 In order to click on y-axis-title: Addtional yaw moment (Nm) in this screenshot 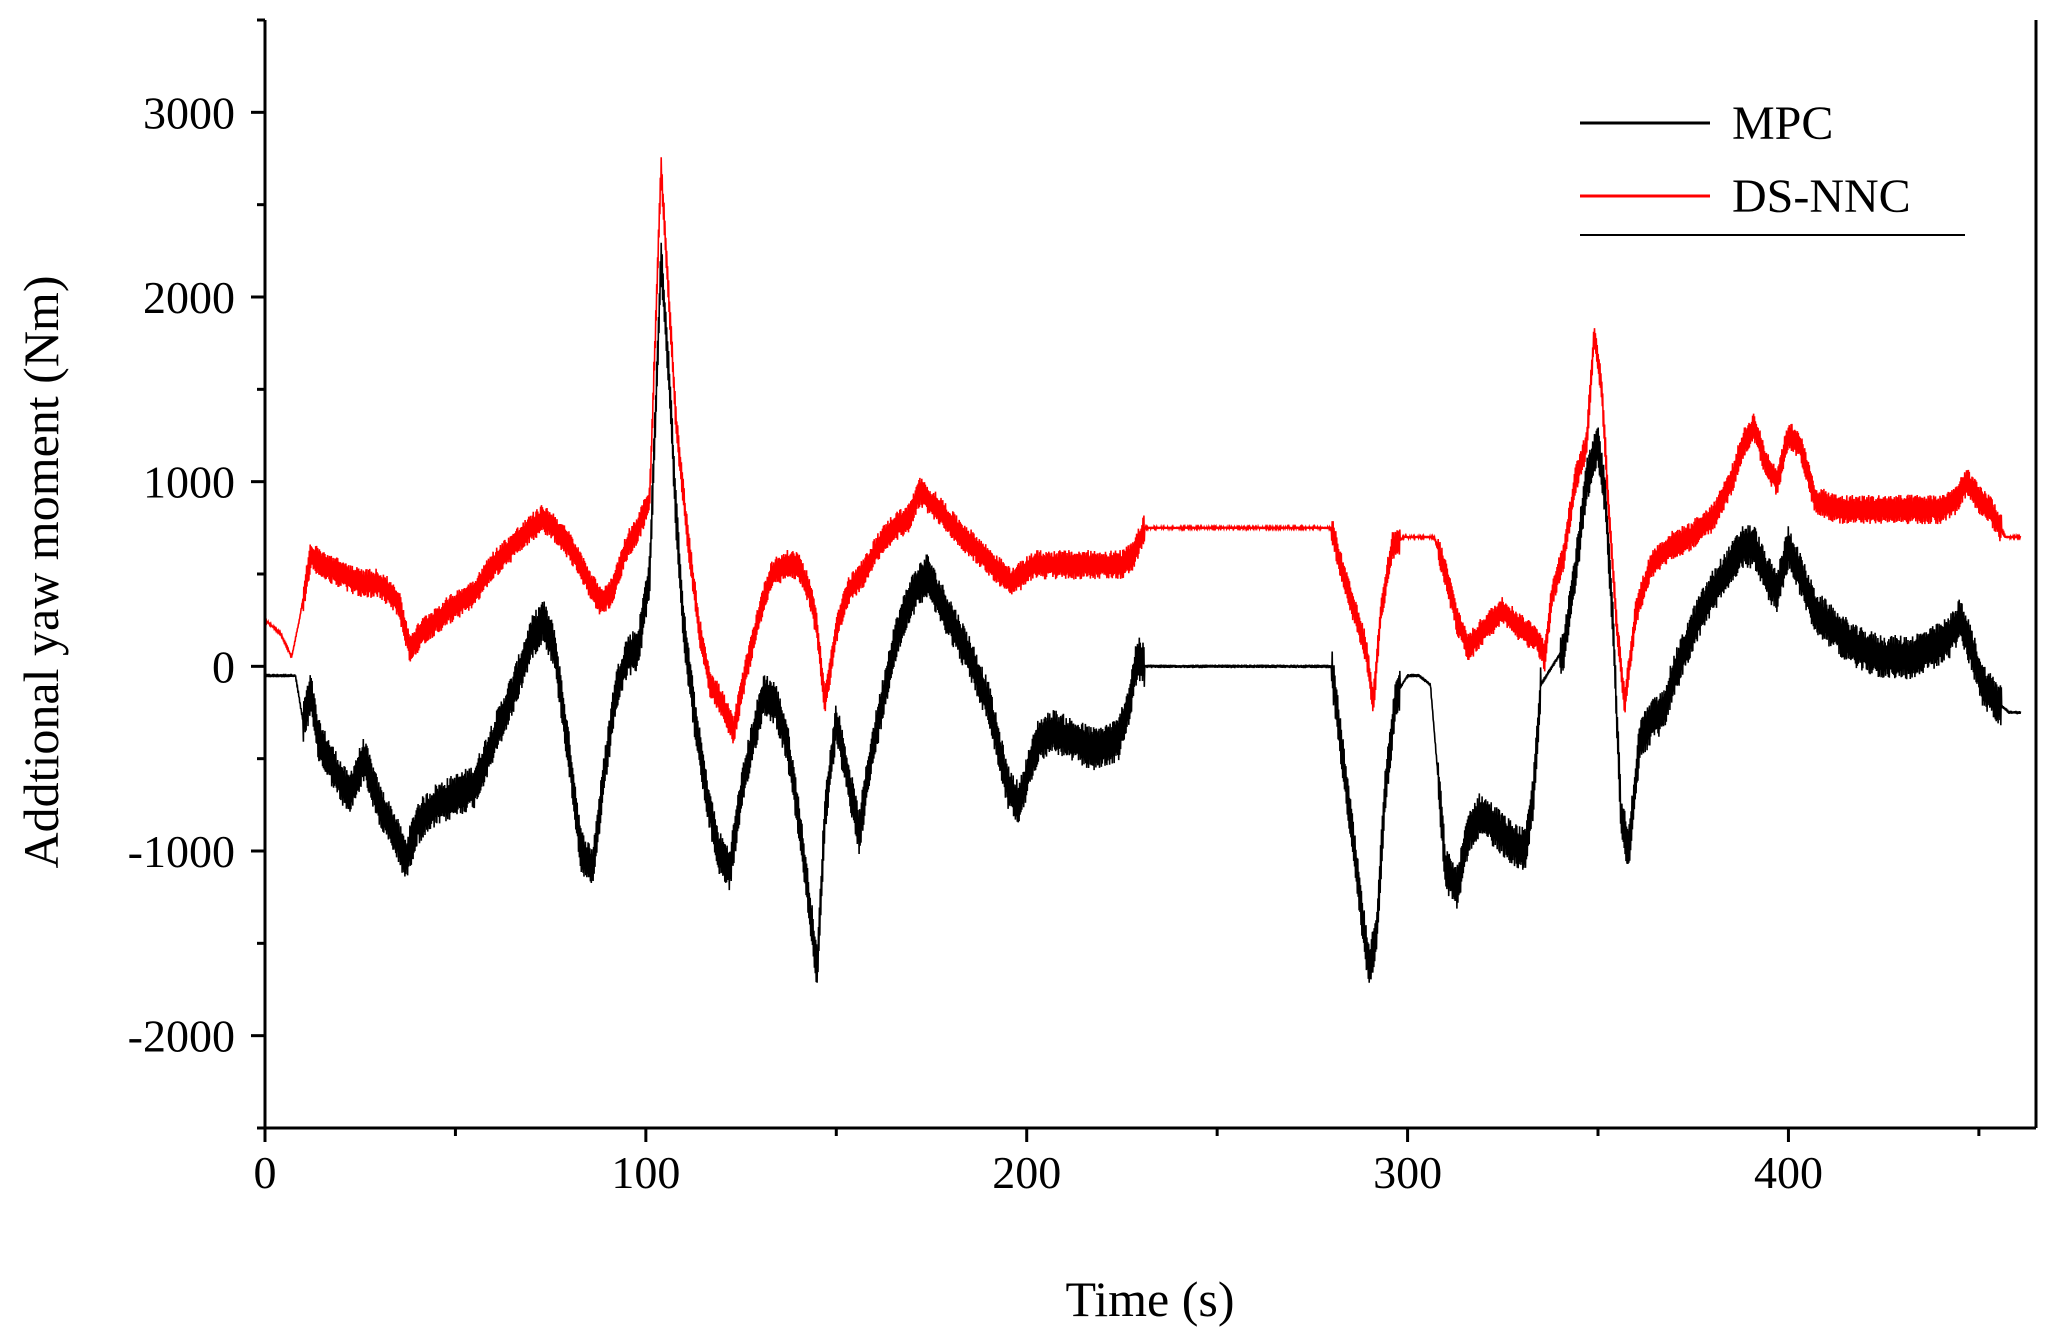, I will do `click(41, 572)`.